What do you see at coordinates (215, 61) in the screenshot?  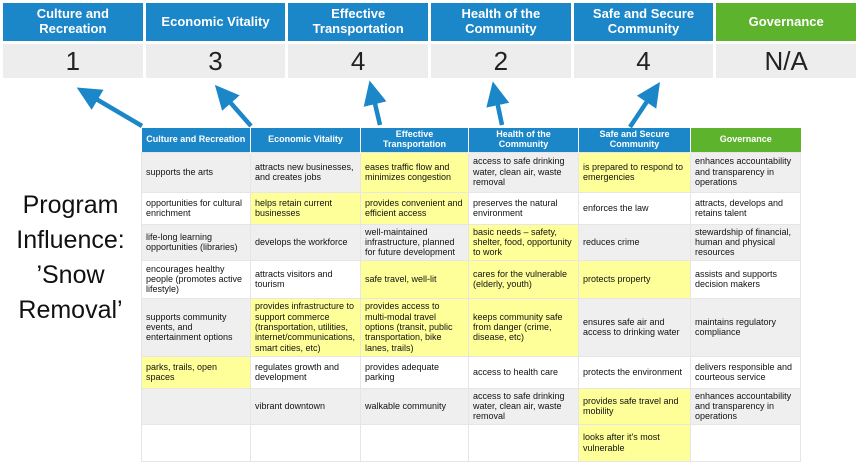 I see `score-value: 3` at bounding box center [215, 61].